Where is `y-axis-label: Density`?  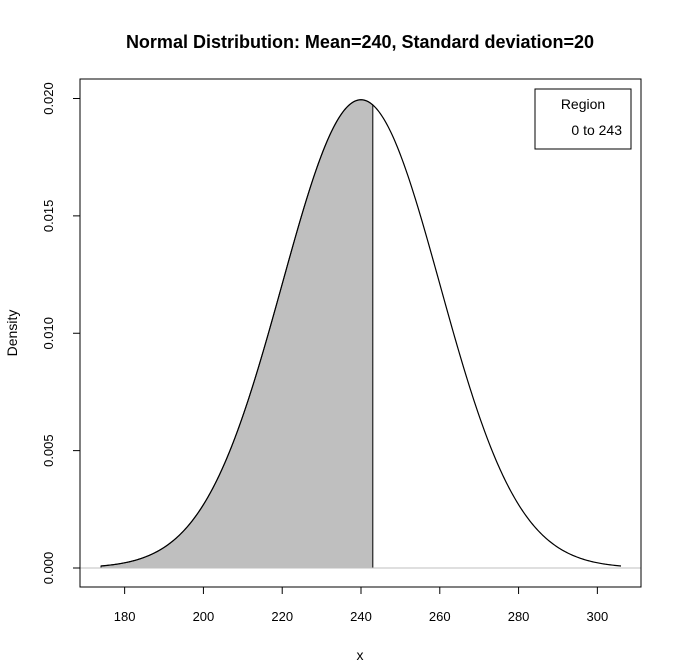 y-axis-label: Density is located at coordinates (12, 333).